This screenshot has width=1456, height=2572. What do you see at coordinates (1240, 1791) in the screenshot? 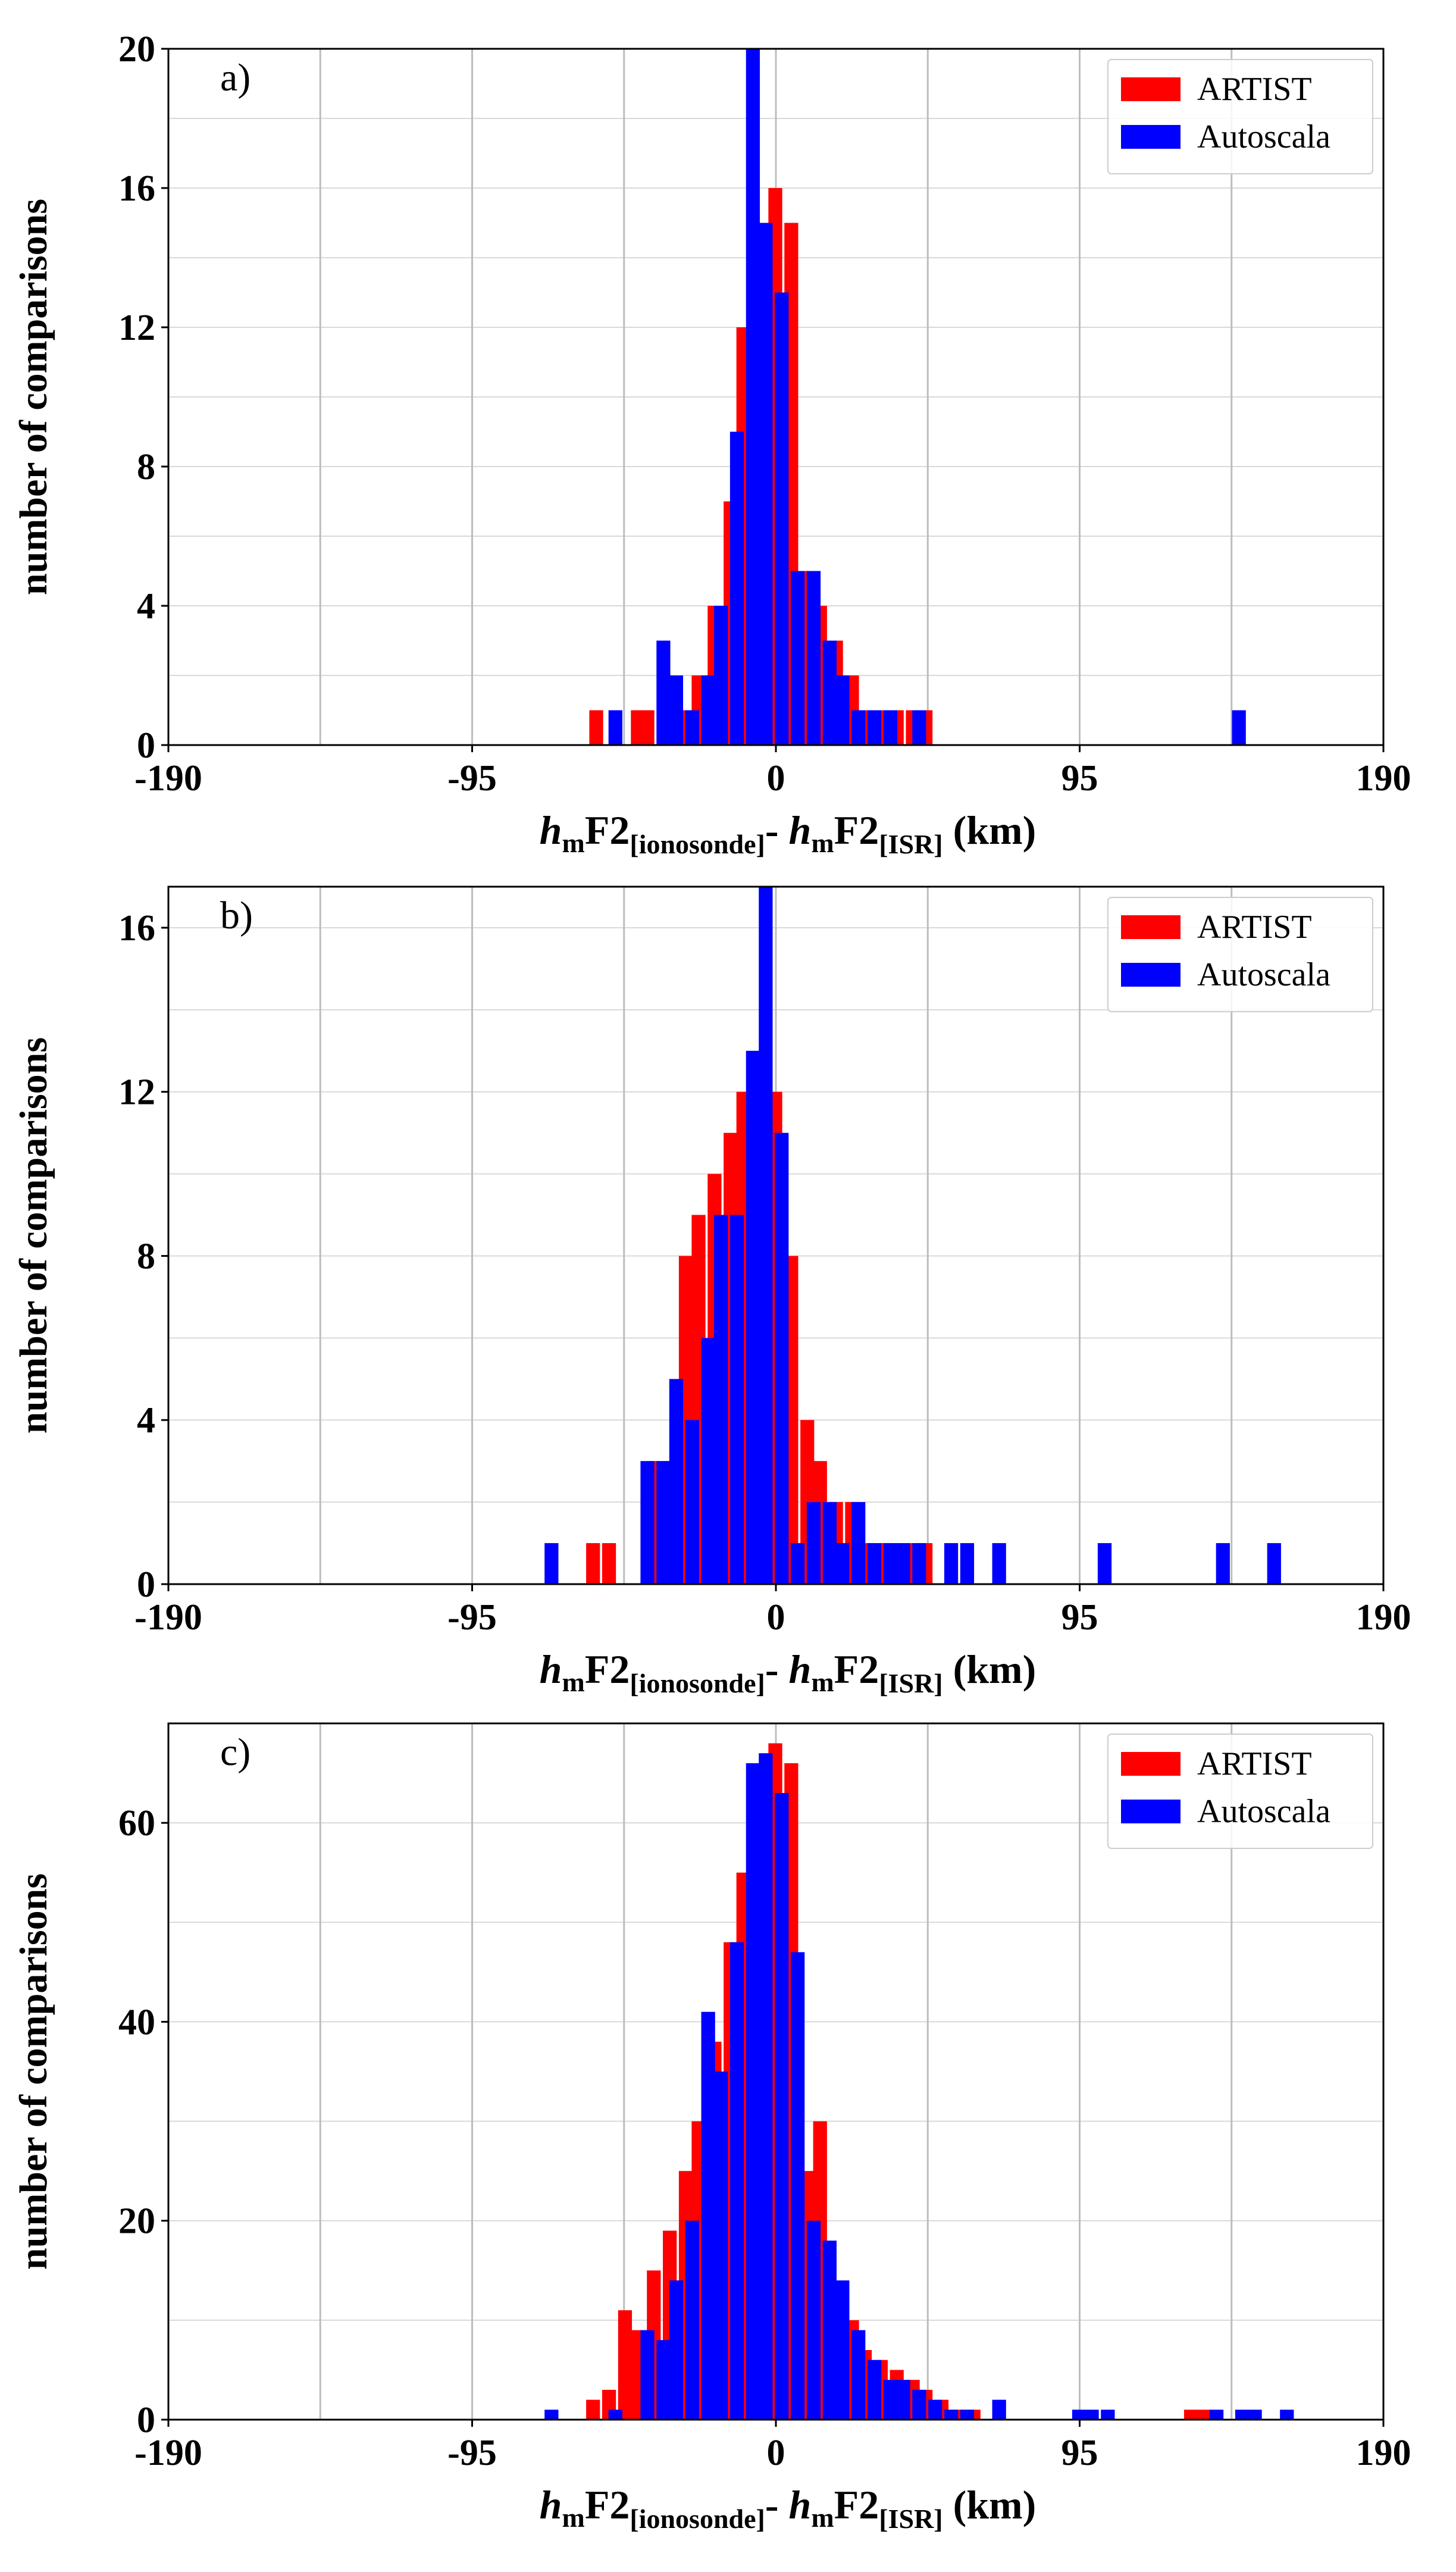
I see `legend: ARTIST Autoscala` at bounding box center [1240, 1791].